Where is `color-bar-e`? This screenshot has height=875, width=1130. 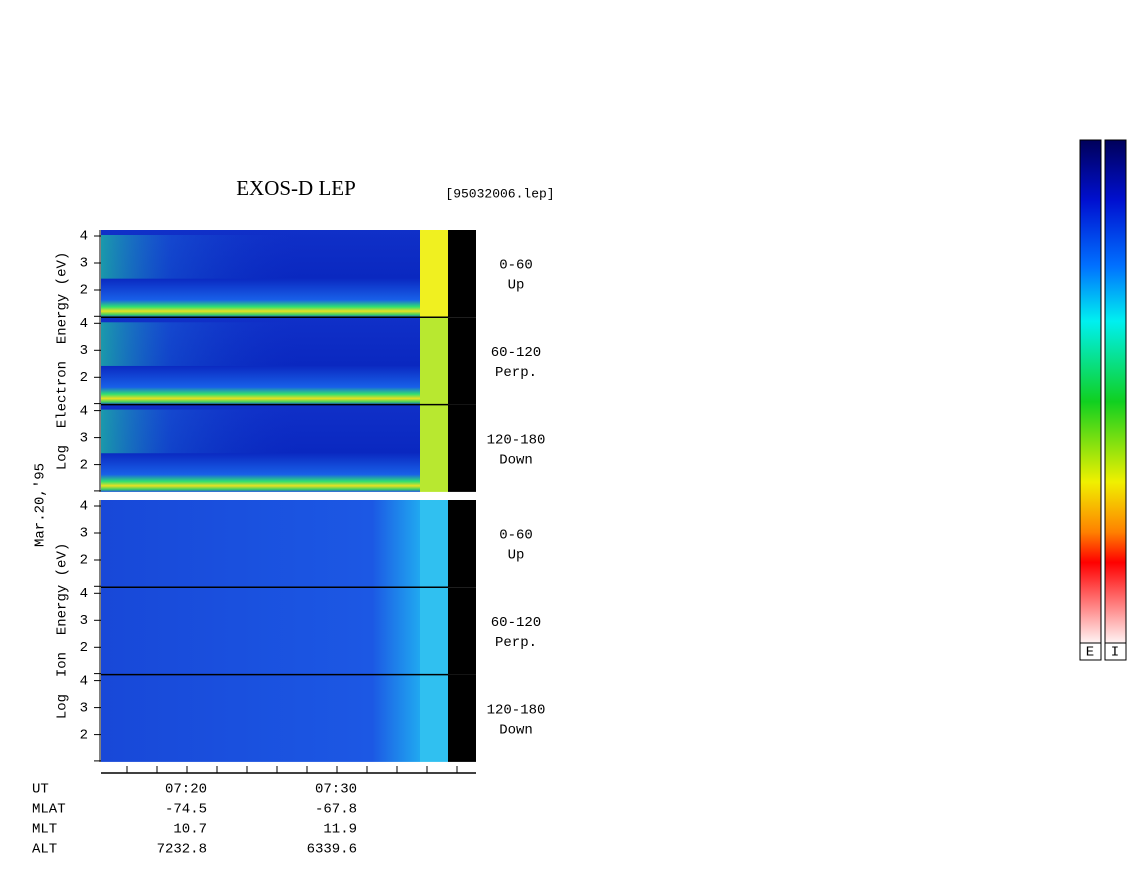 color-bar-e is located at coordinates (1090, 400).